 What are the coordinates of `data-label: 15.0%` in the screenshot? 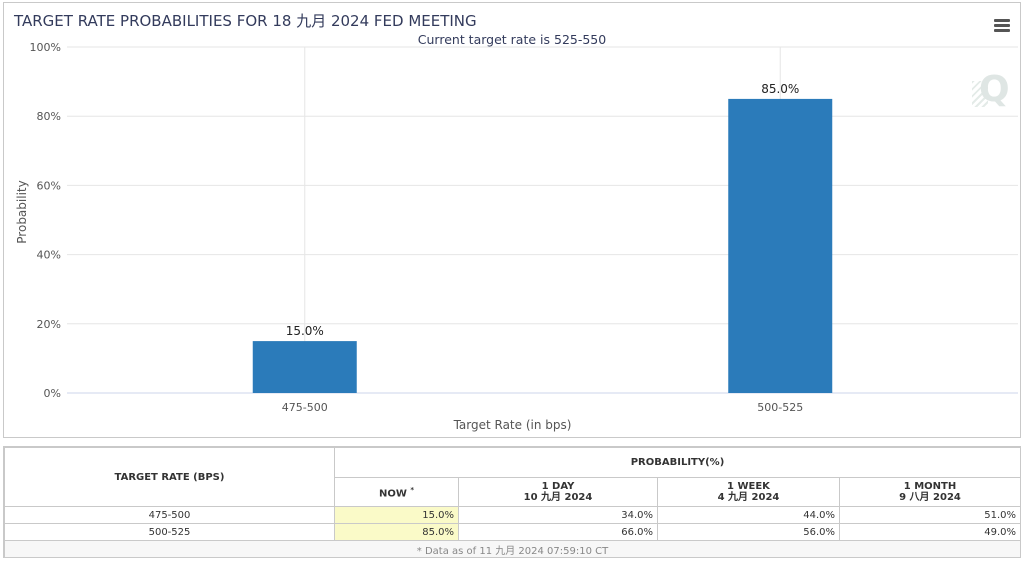 It's located at (305, 331).